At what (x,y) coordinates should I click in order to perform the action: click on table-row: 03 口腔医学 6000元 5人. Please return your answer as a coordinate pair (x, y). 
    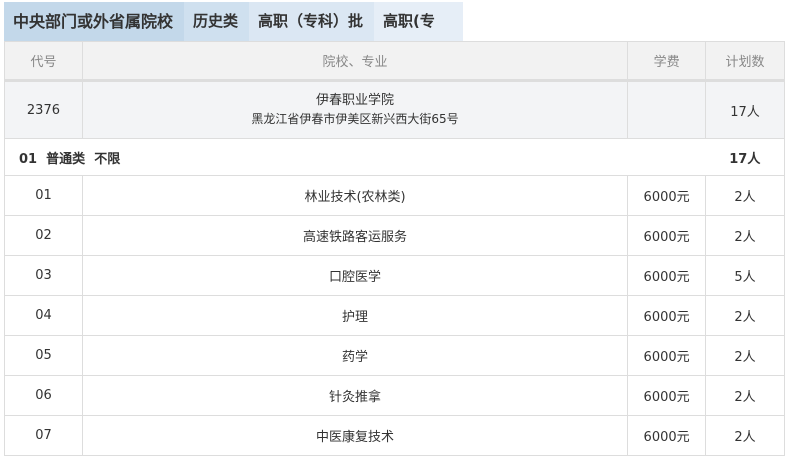
    Looking at the image, I should click on (394, 275).